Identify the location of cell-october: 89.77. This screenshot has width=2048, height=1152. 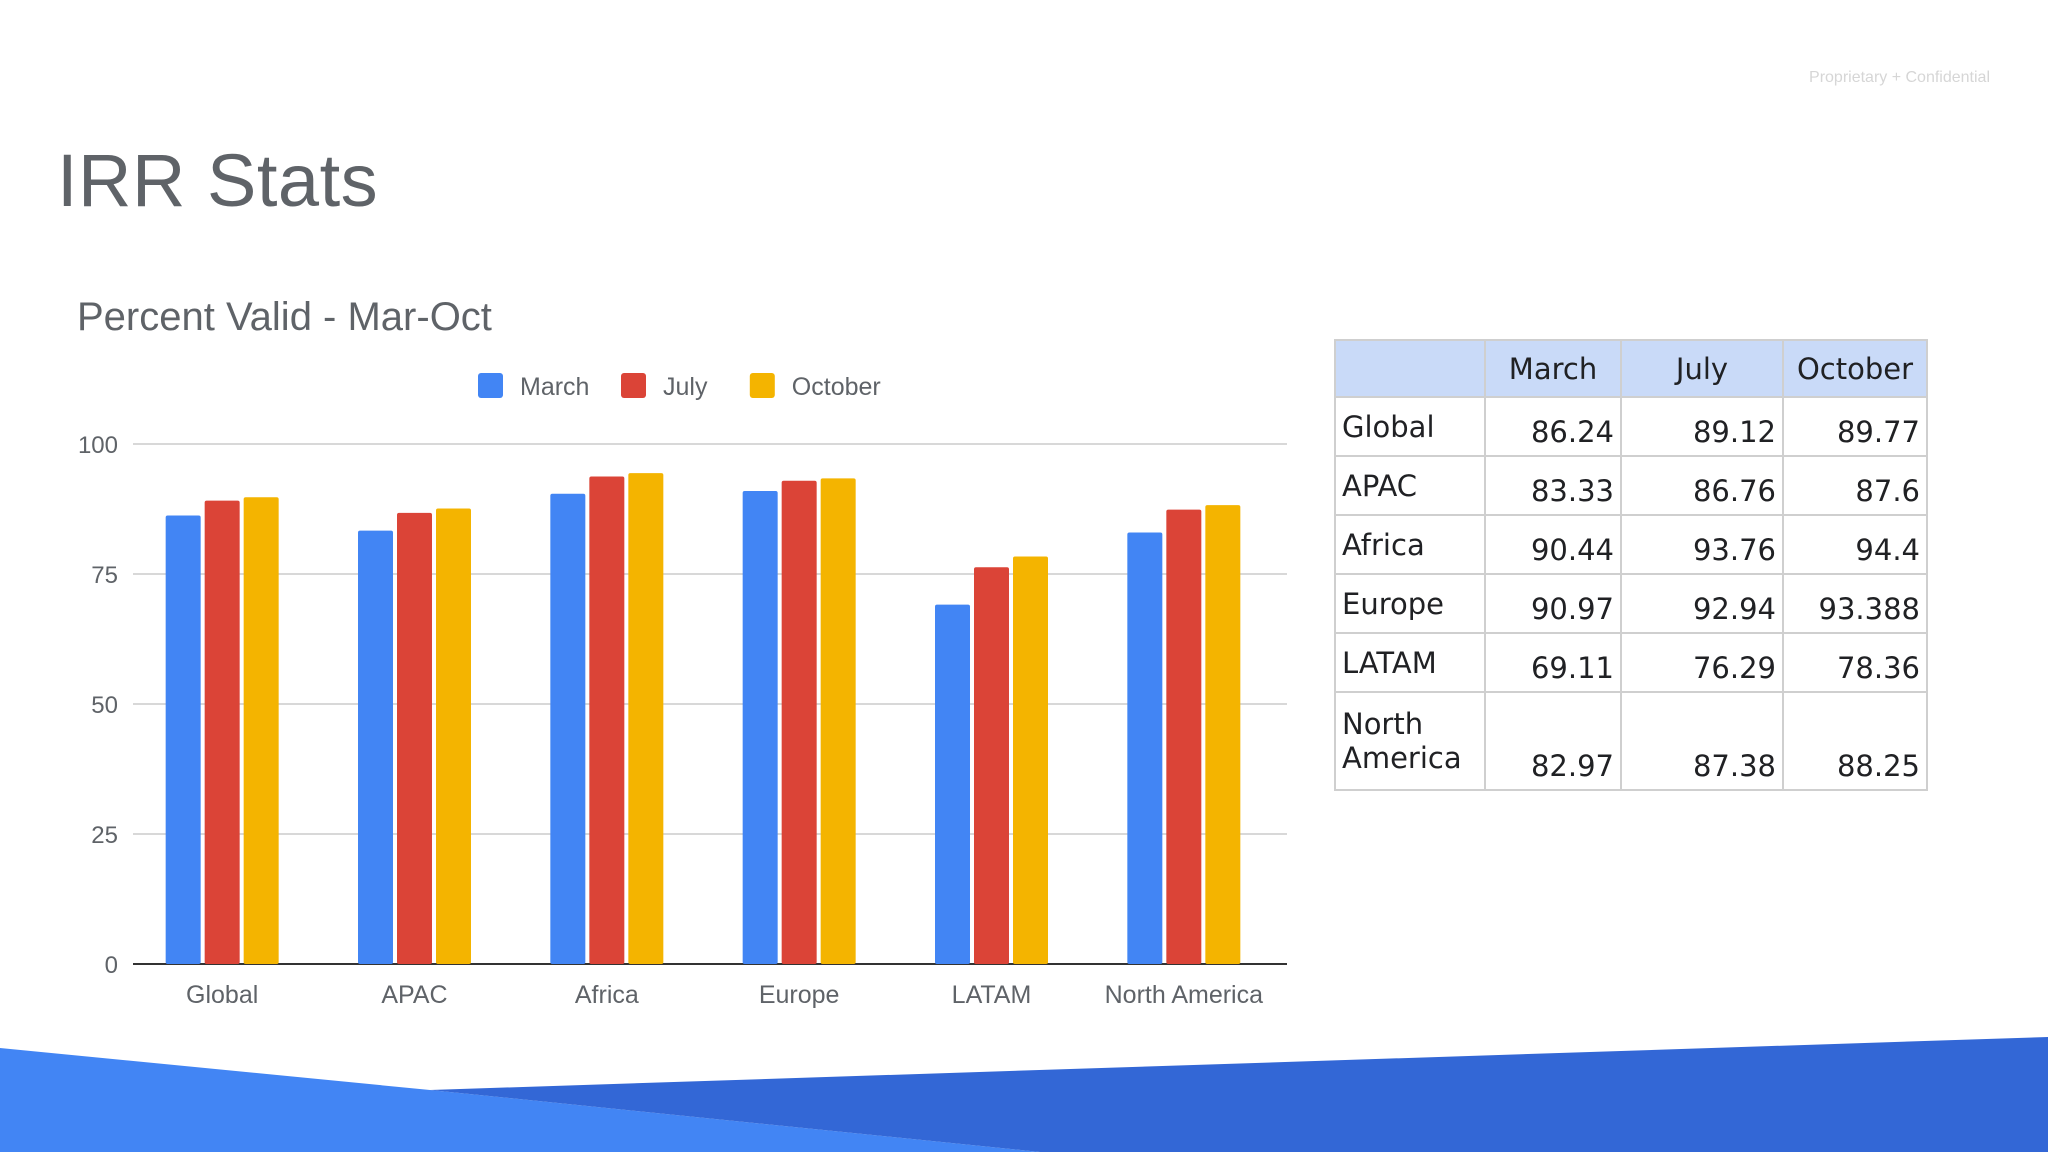
(1855, 426).